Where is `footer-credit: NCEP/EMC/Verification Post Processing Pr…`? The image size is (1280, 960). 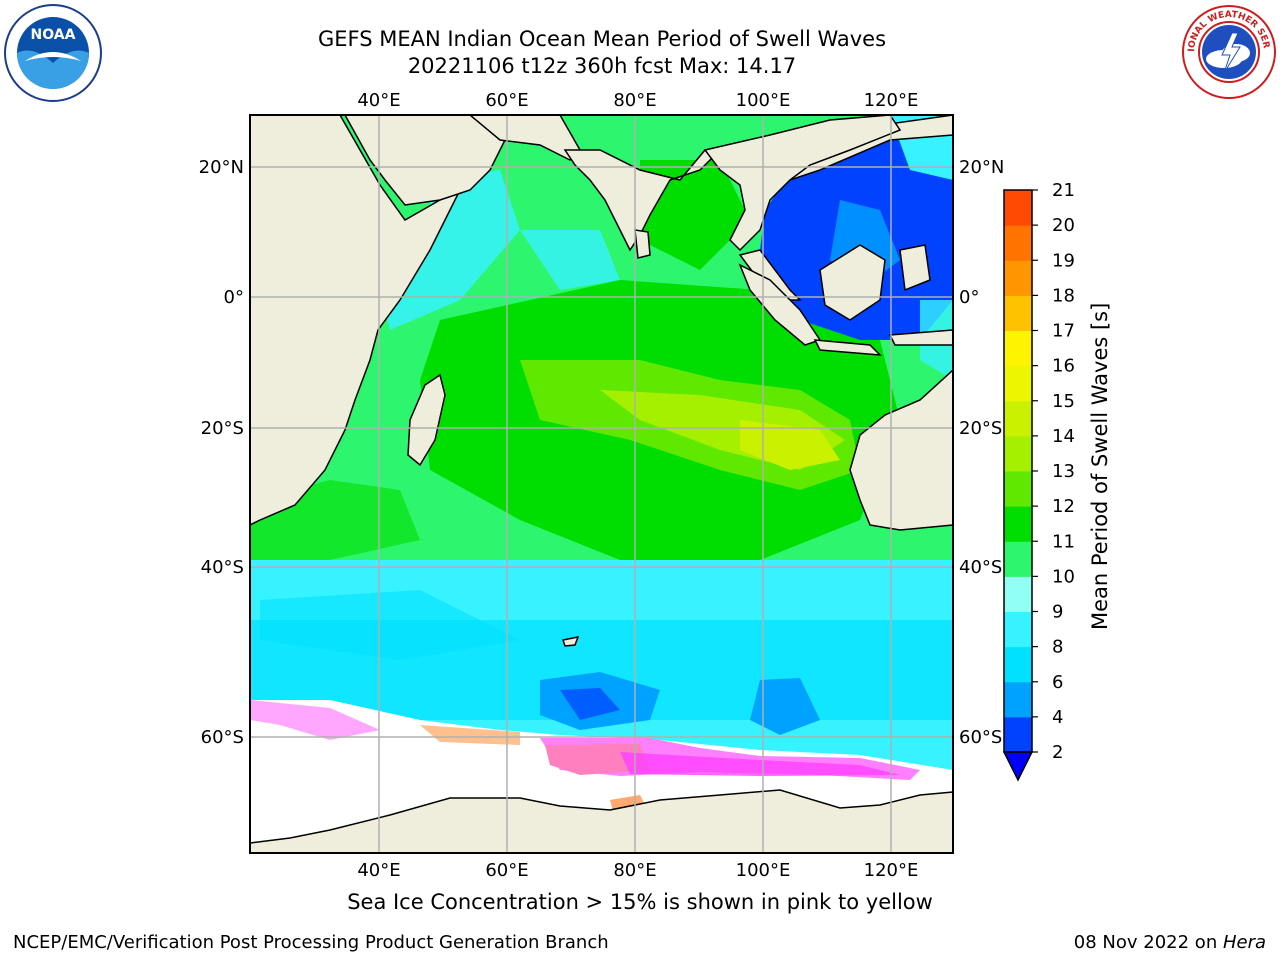 footer-credit: NCEP/EMC/Verification Post Processing Pr… is located at coordinates (311, 942).